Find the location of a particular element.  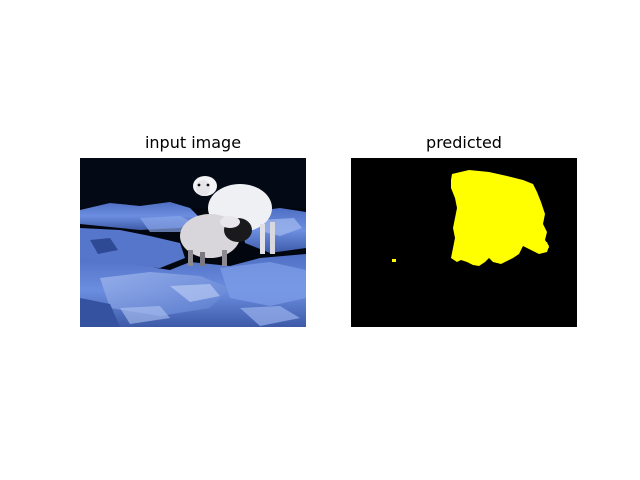

input-image is located at coordinates (193, 242).